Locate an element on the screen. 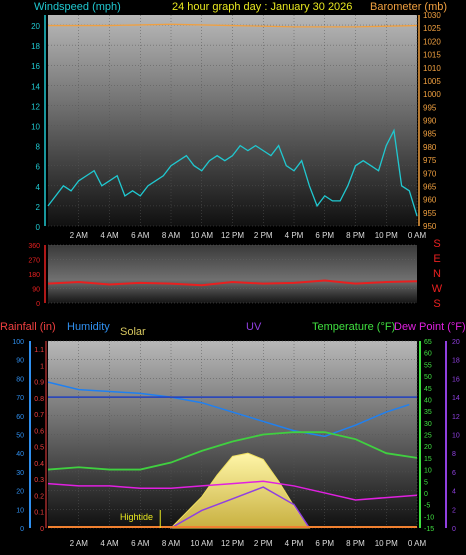  baro-tick-label: 1000 is located at coordinates (432, 94).